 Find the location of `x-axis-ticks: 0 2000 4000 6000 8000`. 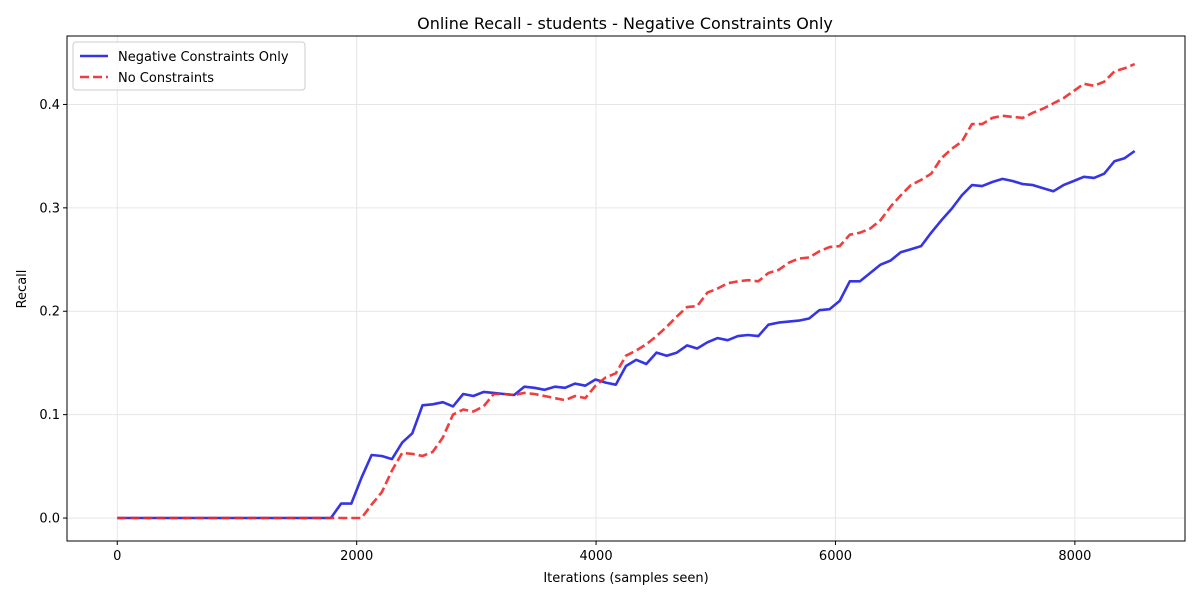

x-axis-ticks: 0 2000 4000 6000 8000 is located at coordinates (602, 552).